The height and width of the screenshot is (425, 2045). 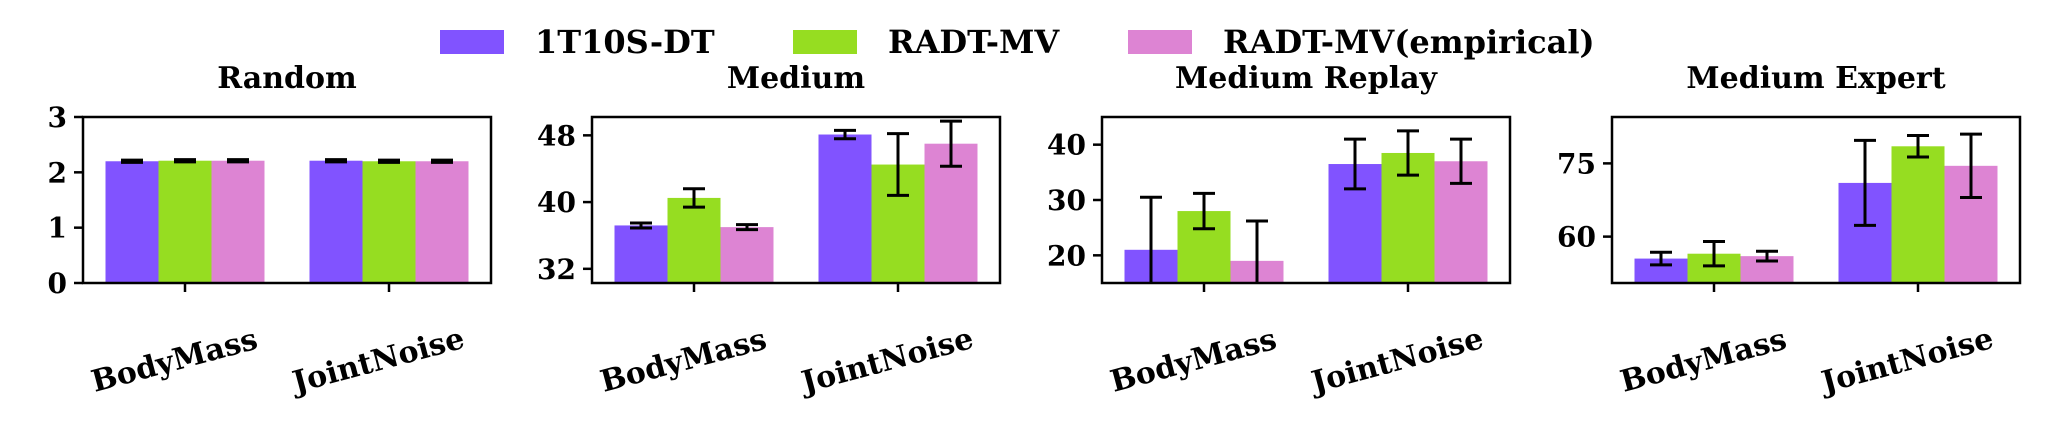 I want to click on chart-title: Medium, so click(x=796, y=78).